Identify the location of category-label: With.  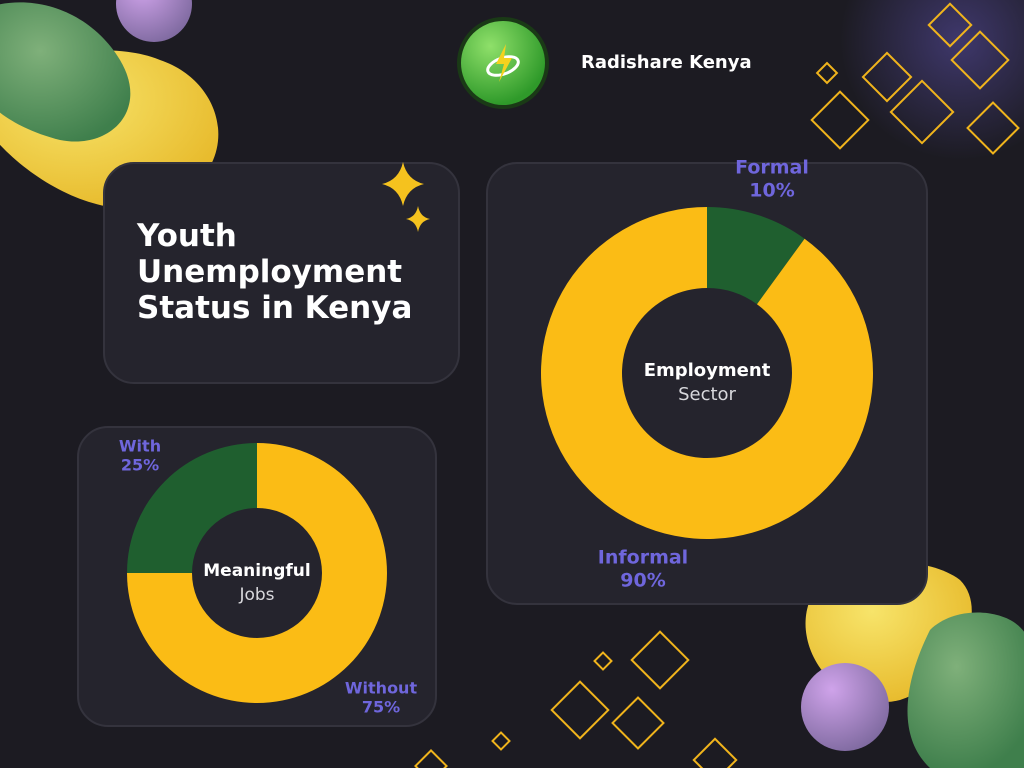
(140, 446).